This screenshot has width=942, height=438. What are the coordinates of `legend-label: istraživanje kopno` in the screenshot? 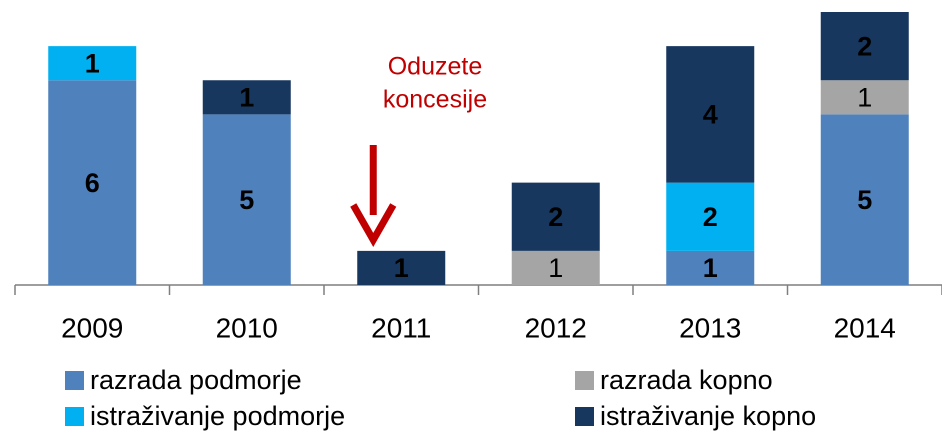 It's located at (708, 416).